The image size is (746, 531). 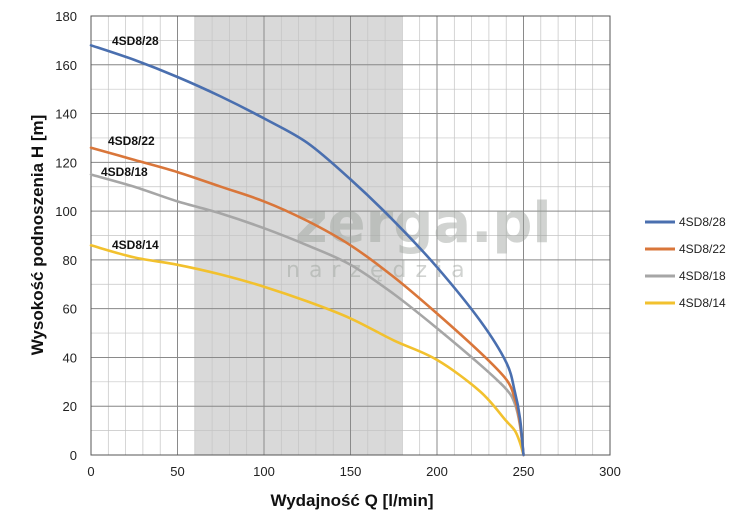 What do you see at coordinates (66, 65) in the screenshot?
I see `y-tick-label: 160` at bounding box center [66, 65].